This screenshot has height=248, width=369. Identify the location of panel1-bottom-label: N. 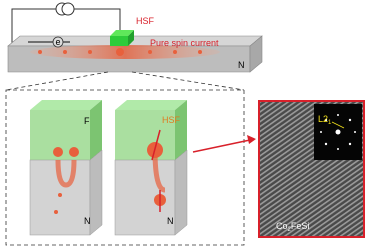
(87, 221).